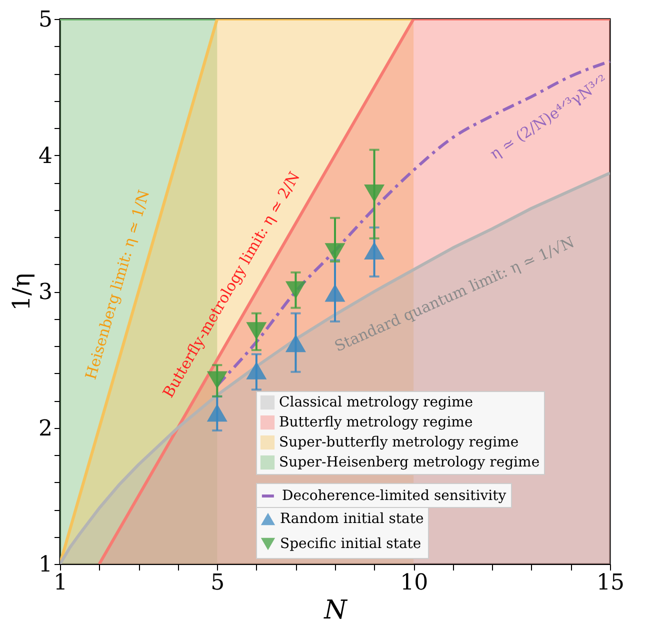  I want to click on y-tick-label: 5, so click(45, 20).